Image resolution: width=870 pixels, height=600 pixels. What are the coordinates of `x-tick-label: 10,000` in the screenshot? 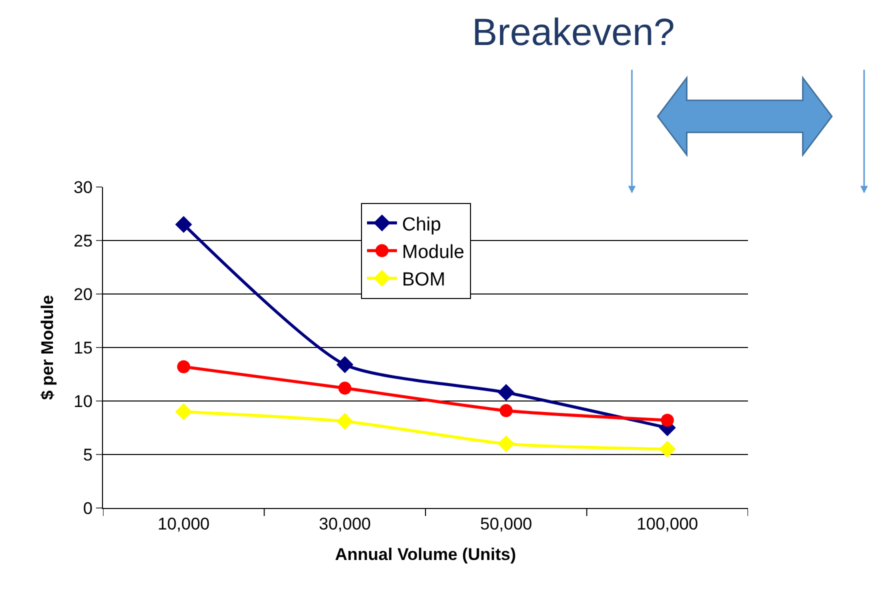 It's located at (184, 524).